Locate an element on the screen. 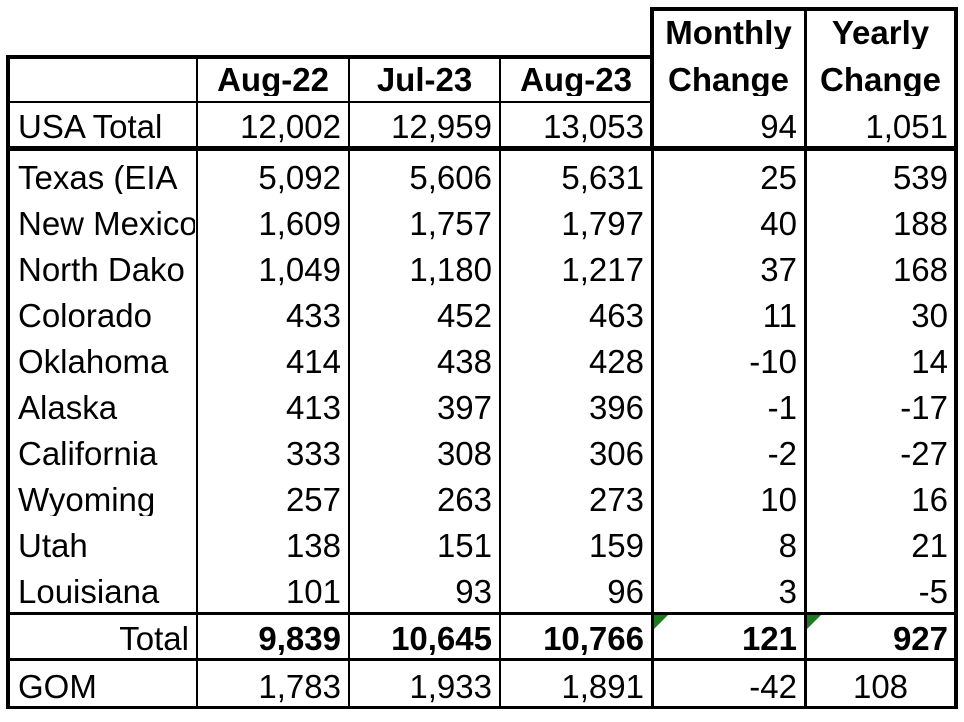 This screenshot has width=964, height=722. usa-total-value: 12,002 is located at coordinates (290, 126).